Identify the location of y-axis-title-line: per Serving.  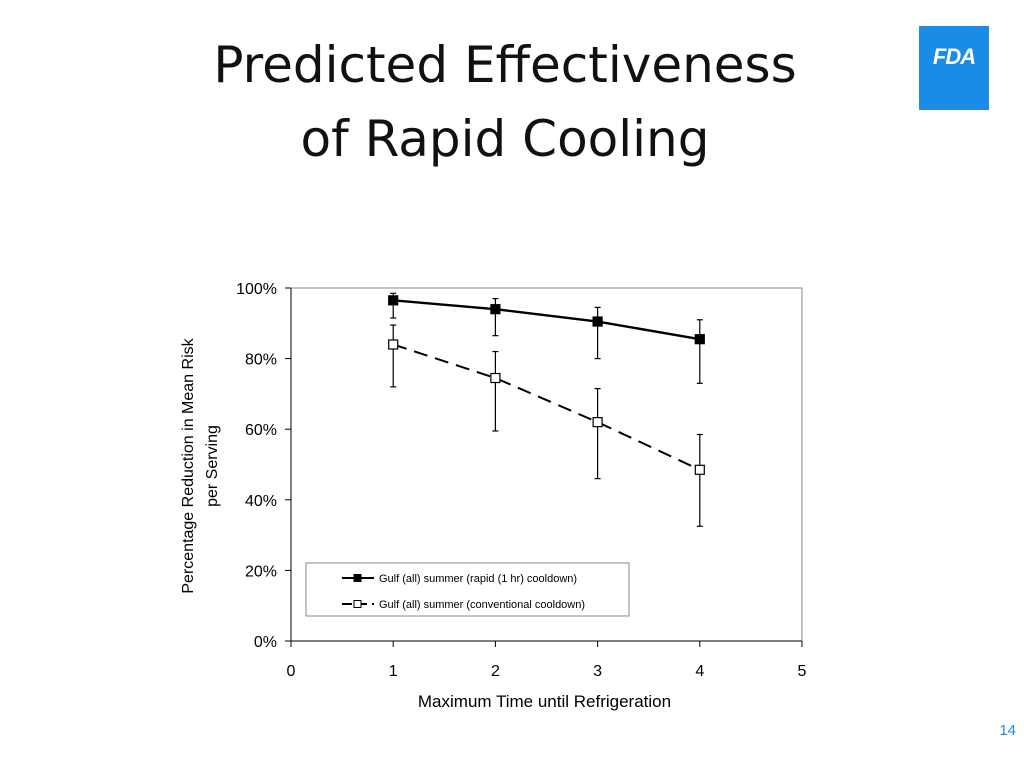
(212, 466).